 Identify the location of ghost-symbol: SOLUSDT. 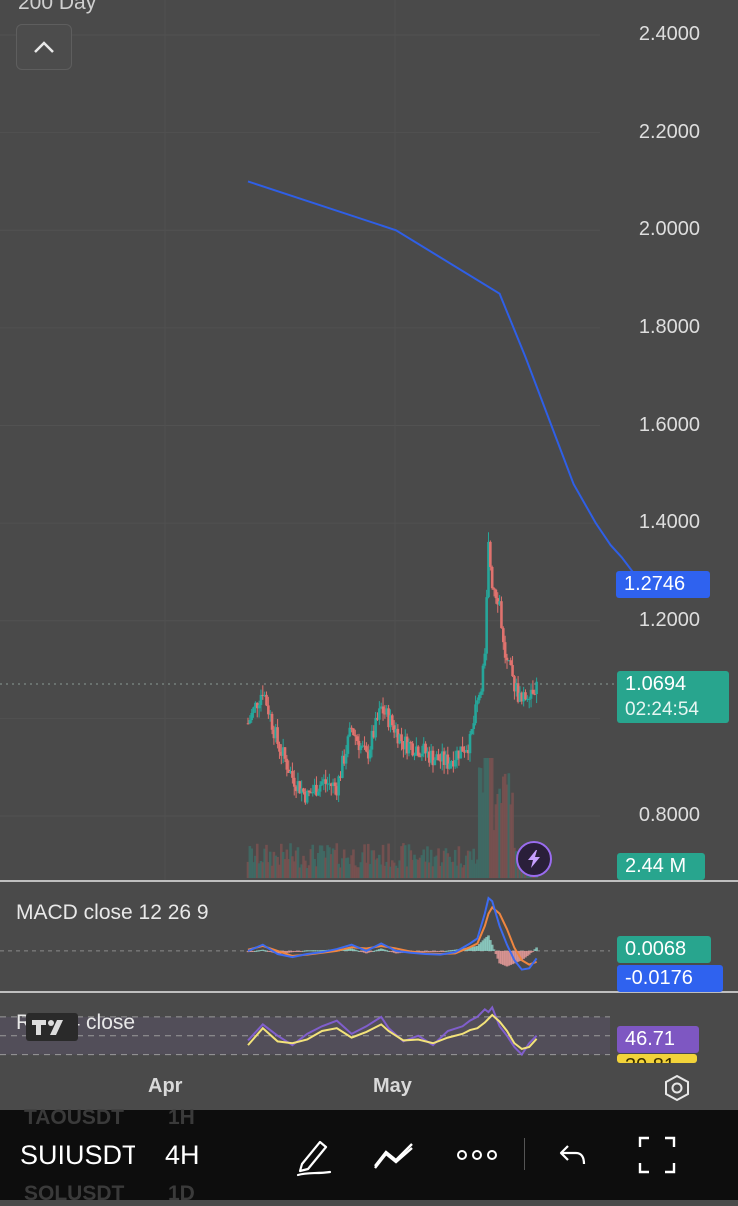
(74, 1193).